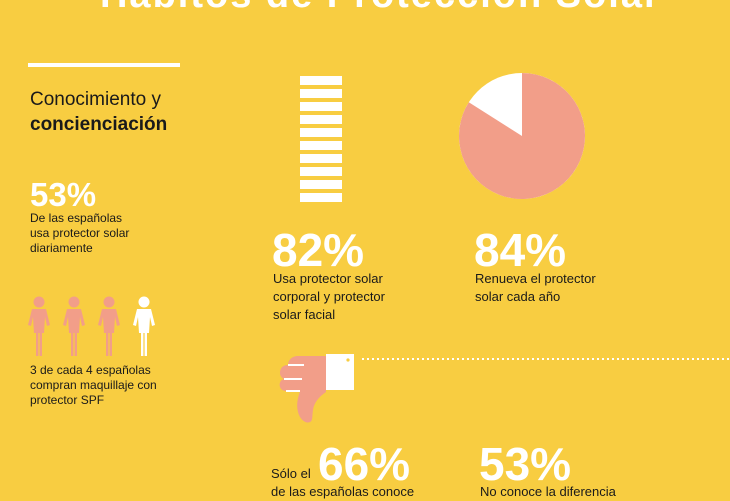 The image size is (730, 501). What do you see at coordinates (321, 139) in the screenshot?
I see `bar-stack-icon` at bounding box center [321, 139].